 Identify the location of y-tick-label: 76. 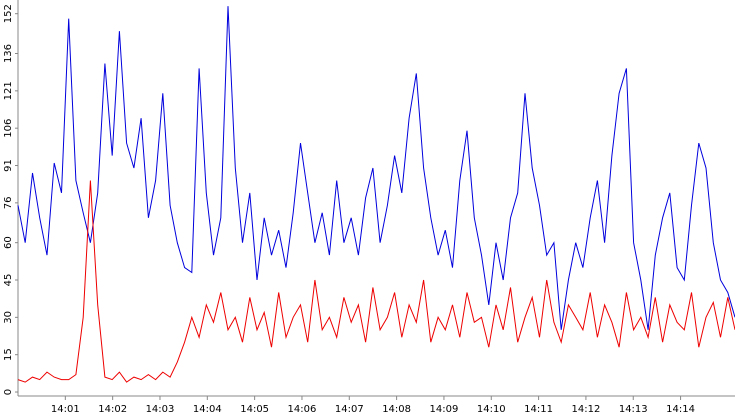
(8, 202).